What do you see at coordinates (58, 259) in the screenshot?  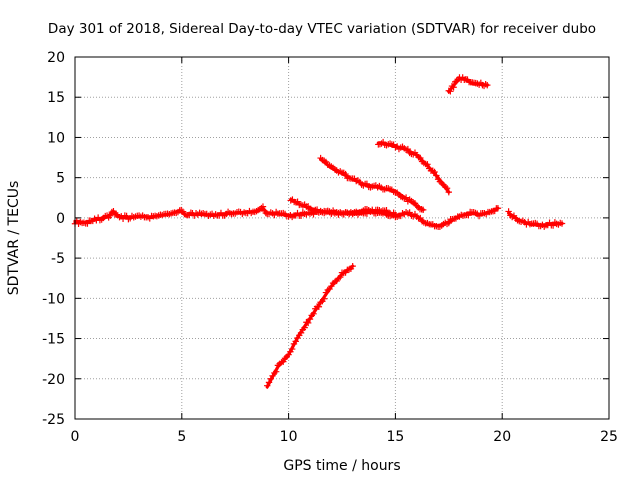 I see `y-tick-label: -5` at bounding box center [58, 259].